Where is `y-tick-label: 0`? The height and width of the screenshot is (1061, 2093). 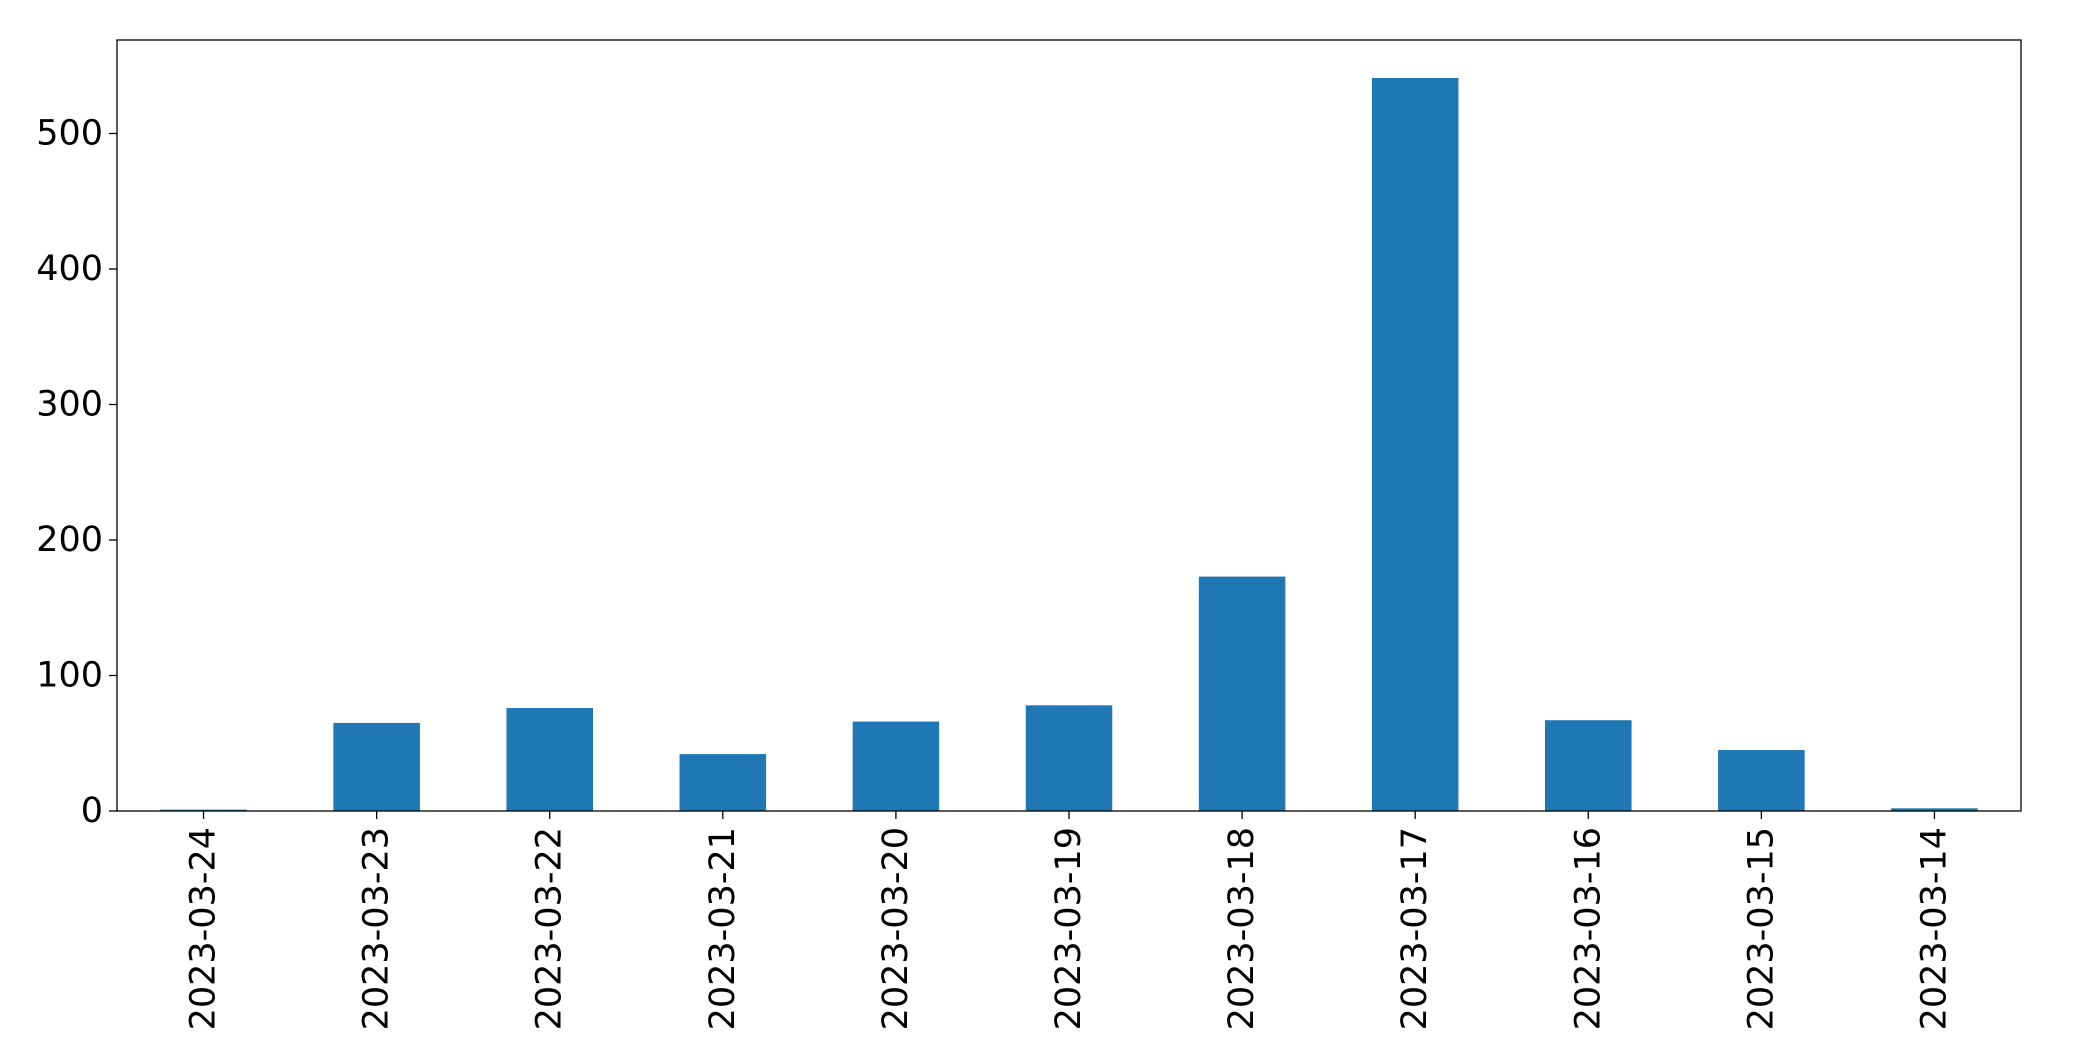
y-tick-label: 0 is located at coordinates (92, 811).